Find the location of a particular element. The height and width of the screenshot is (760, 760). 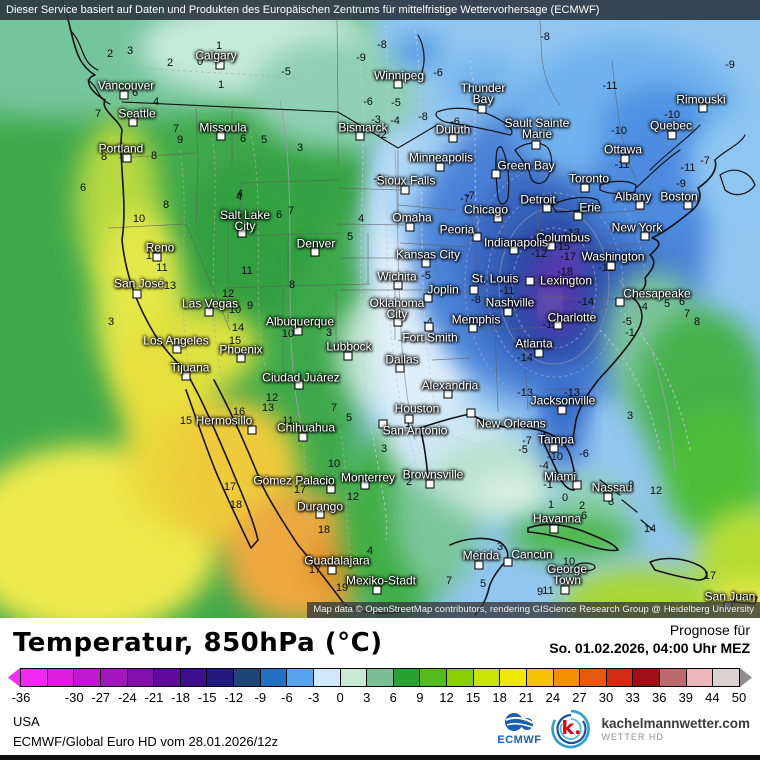

city-marker-nassau is located at coordinates (608, 497).